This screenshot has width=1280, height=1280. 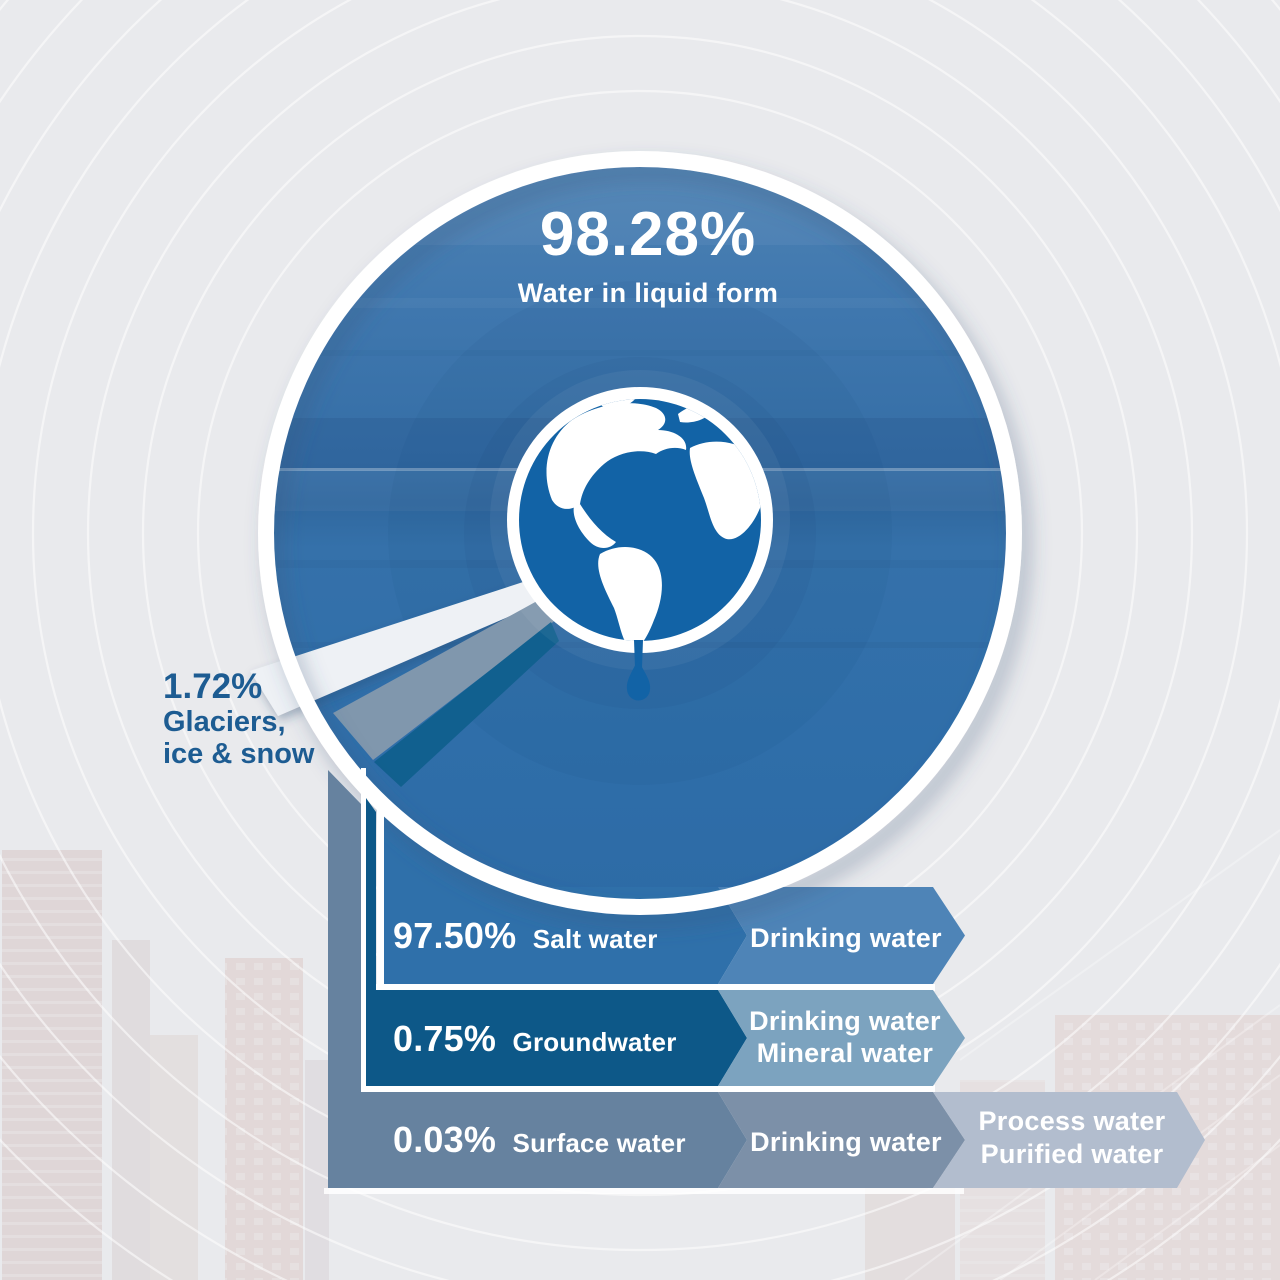 I want to click on bar-surface-water, so click(x=537, y=979).